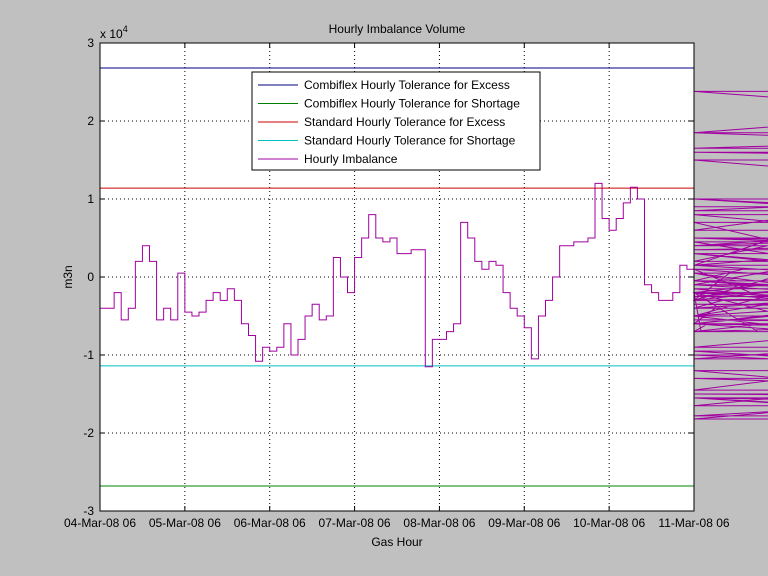 Image resolution: width=768 pixels, height=576 pixels. I want to click on legend-entry: Standard Hourly Tolerance for Shortage, so click(410, 141).